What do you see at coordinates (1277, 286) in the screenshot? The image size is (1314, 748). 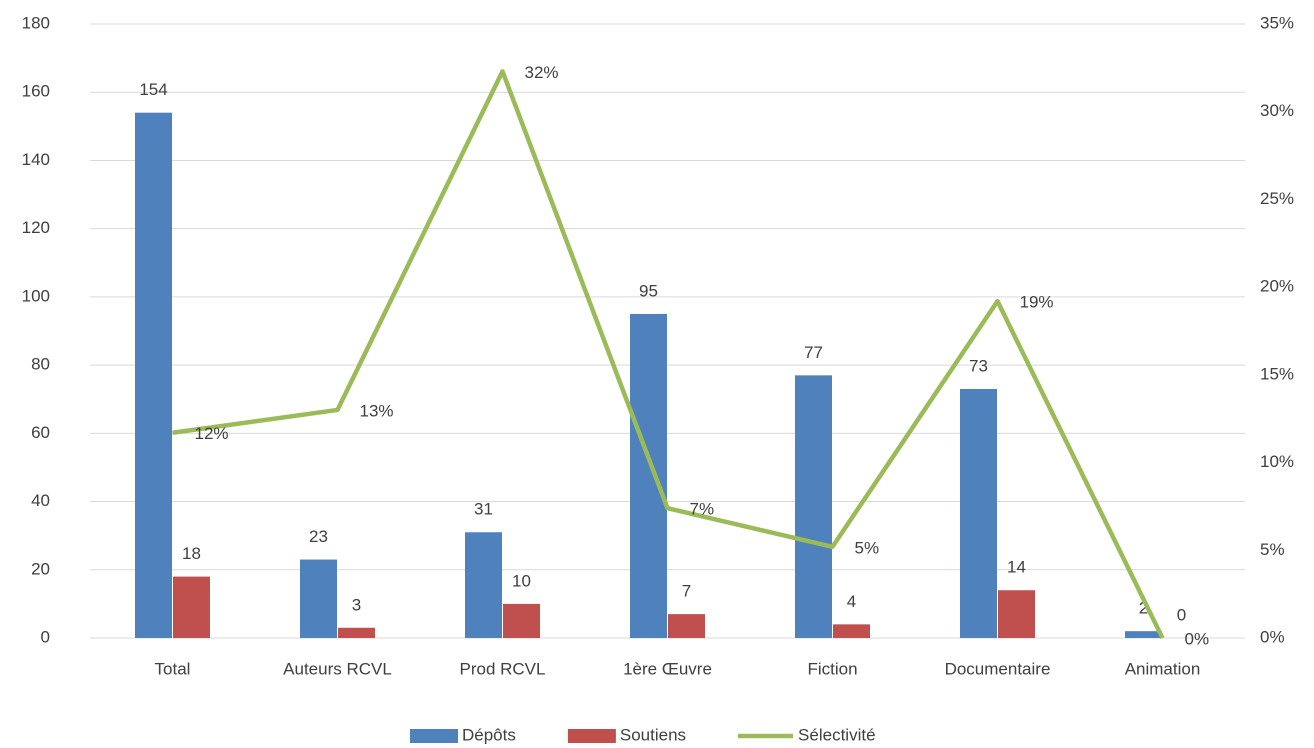 I see `y2-tick-label: 20%` at bounding box center [1277, 286].